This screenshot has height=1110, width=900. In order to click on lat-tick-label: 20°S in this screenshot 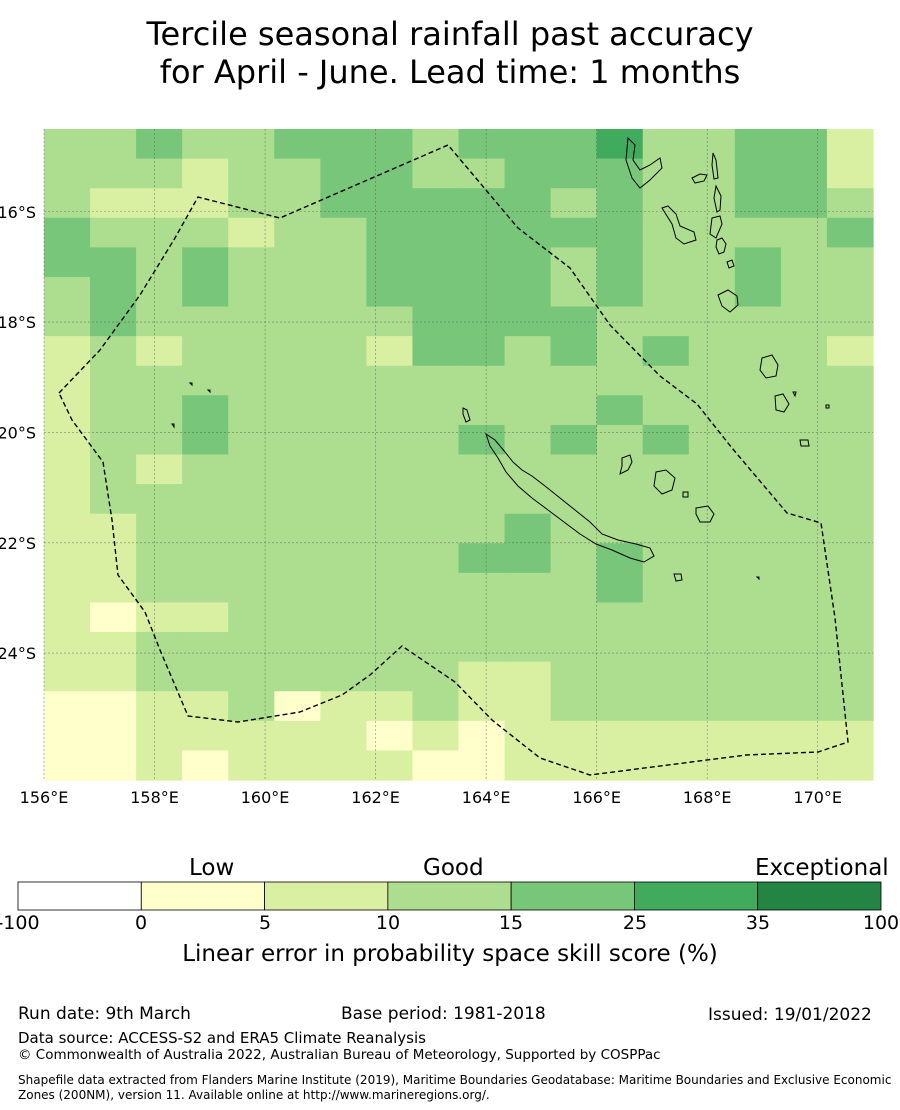, I will do `click(18, 432)`.